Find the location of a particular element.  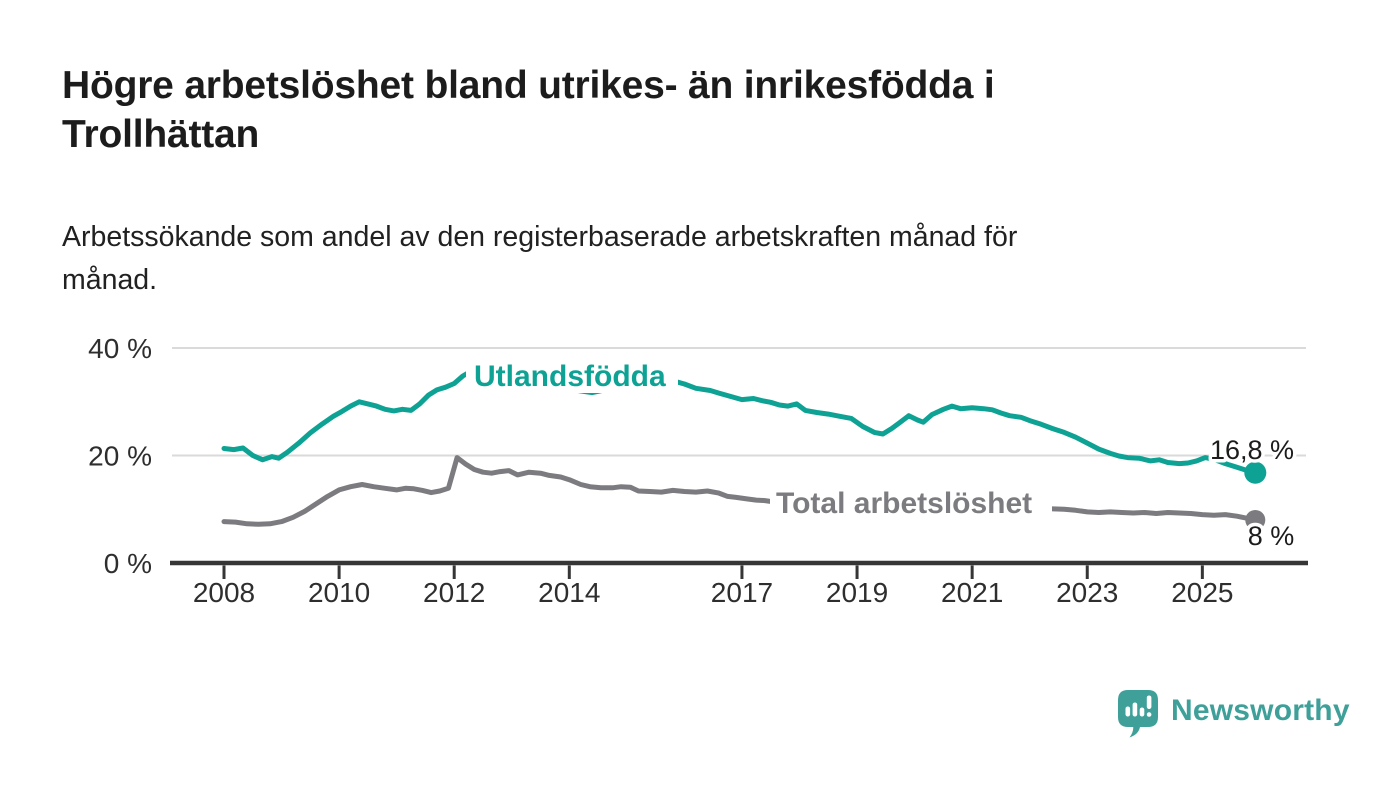

x-axis: 2008 2010 2012 2014 2017 2019 2021 2023 2025 is located at coordinates (739, 584).